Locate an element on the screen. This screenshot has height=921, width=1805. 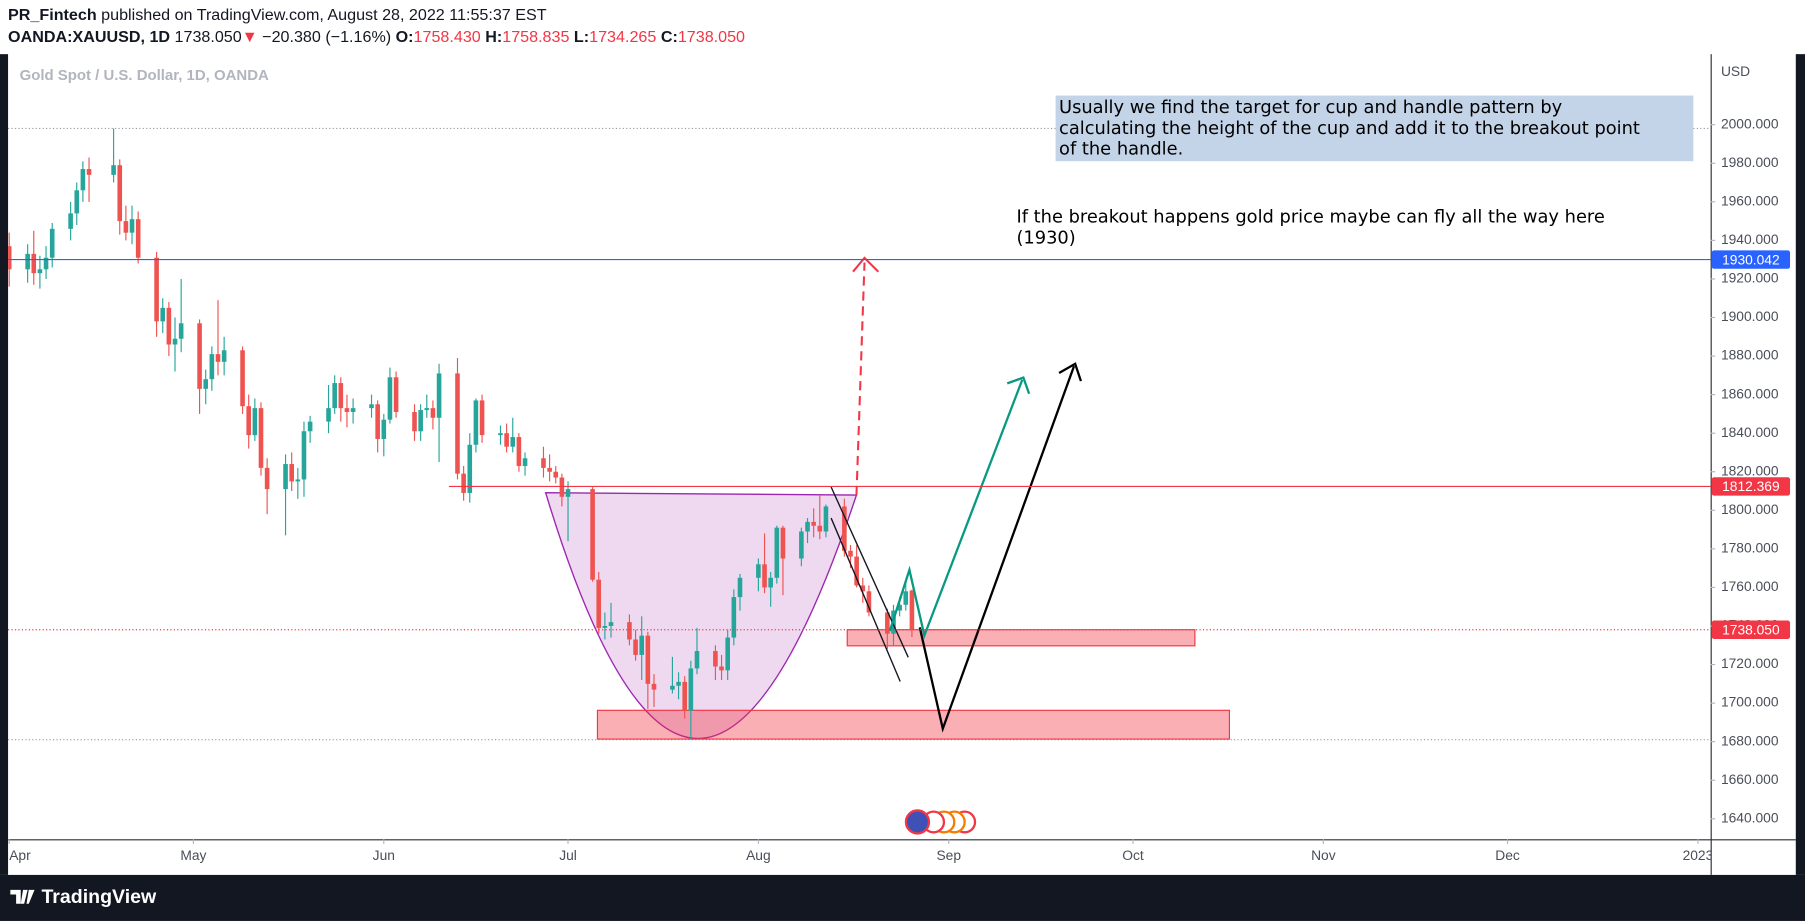
event-icon is located at coordinates (917, 822).